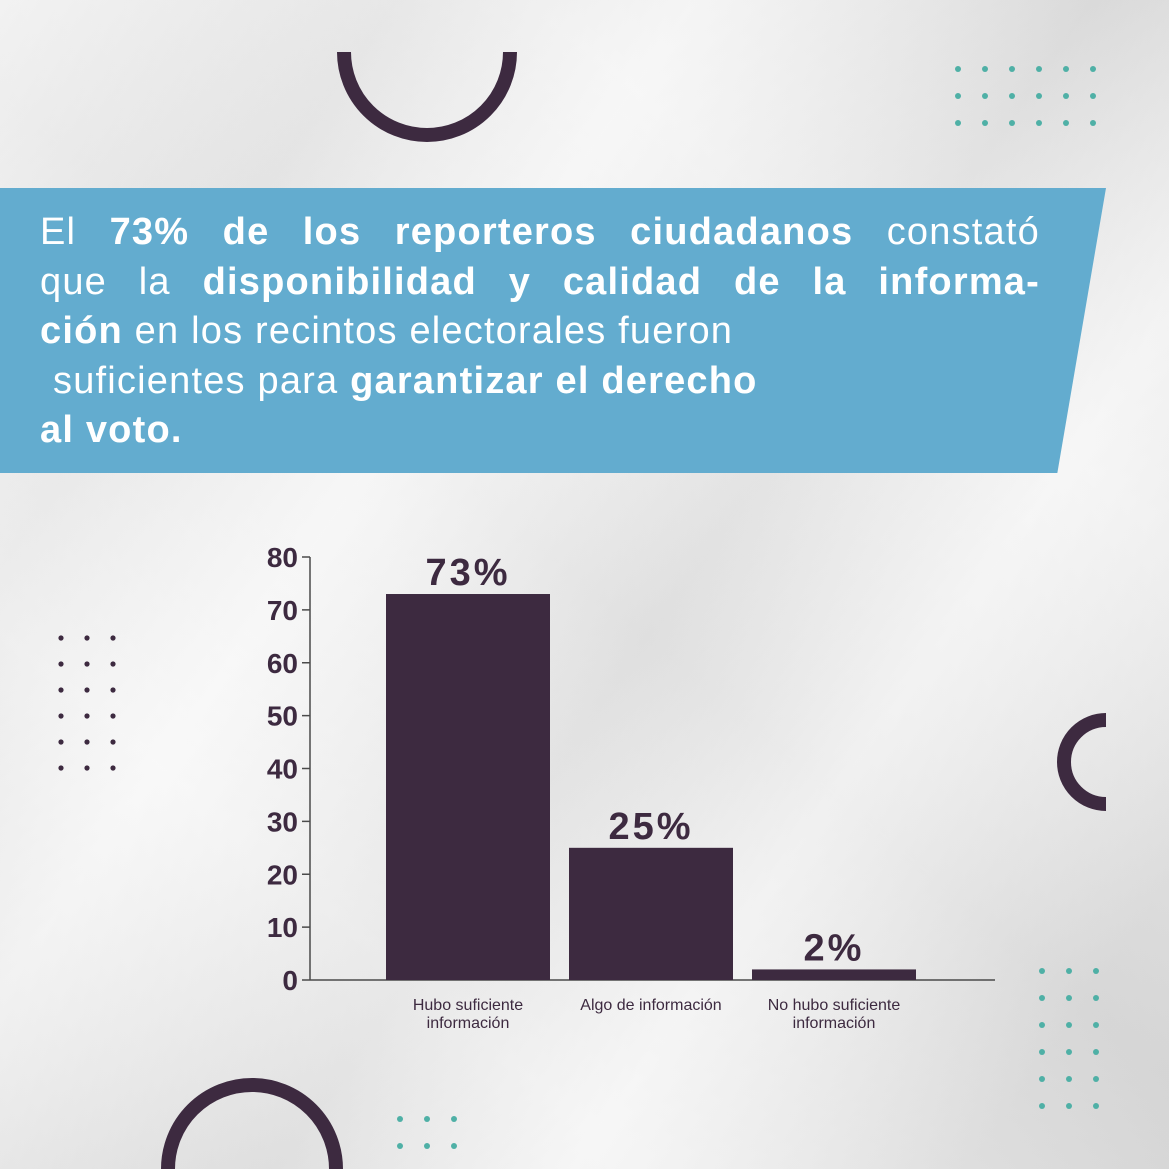 The height and width of the screenshot is (1169, 1169). I want to click on right-semicircle, so click(1082, 762).